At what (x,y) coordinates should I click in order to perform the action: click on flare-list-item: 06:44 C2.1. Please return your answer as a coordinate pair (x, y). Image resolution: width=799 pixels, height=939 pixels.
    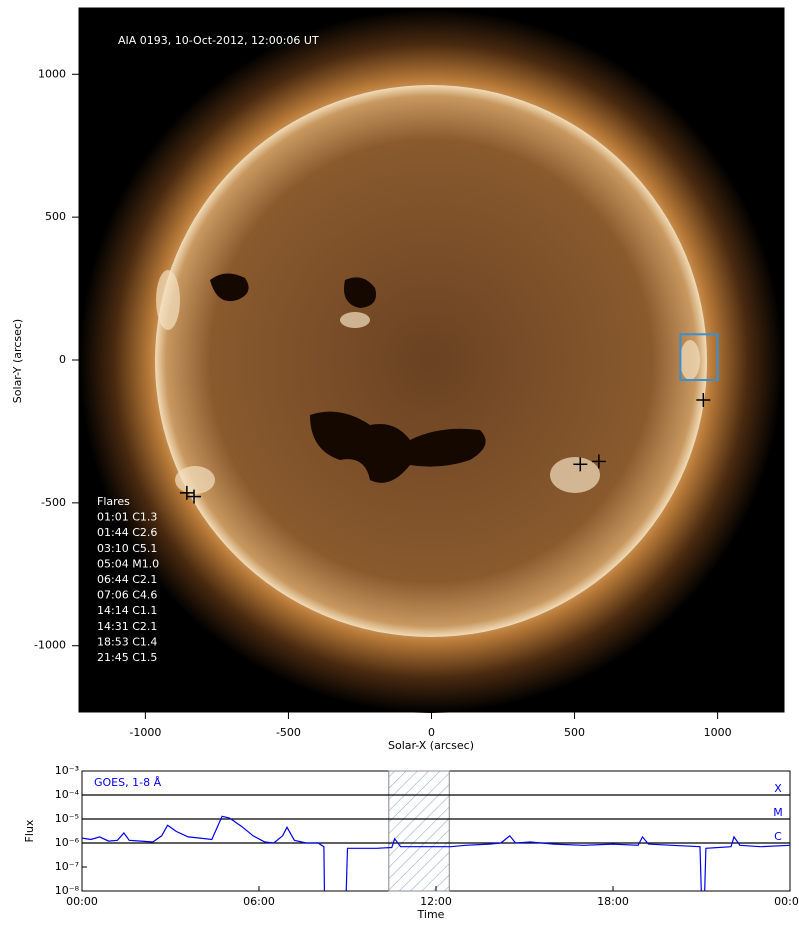
    Looking at the image, I should click on (127, 579).